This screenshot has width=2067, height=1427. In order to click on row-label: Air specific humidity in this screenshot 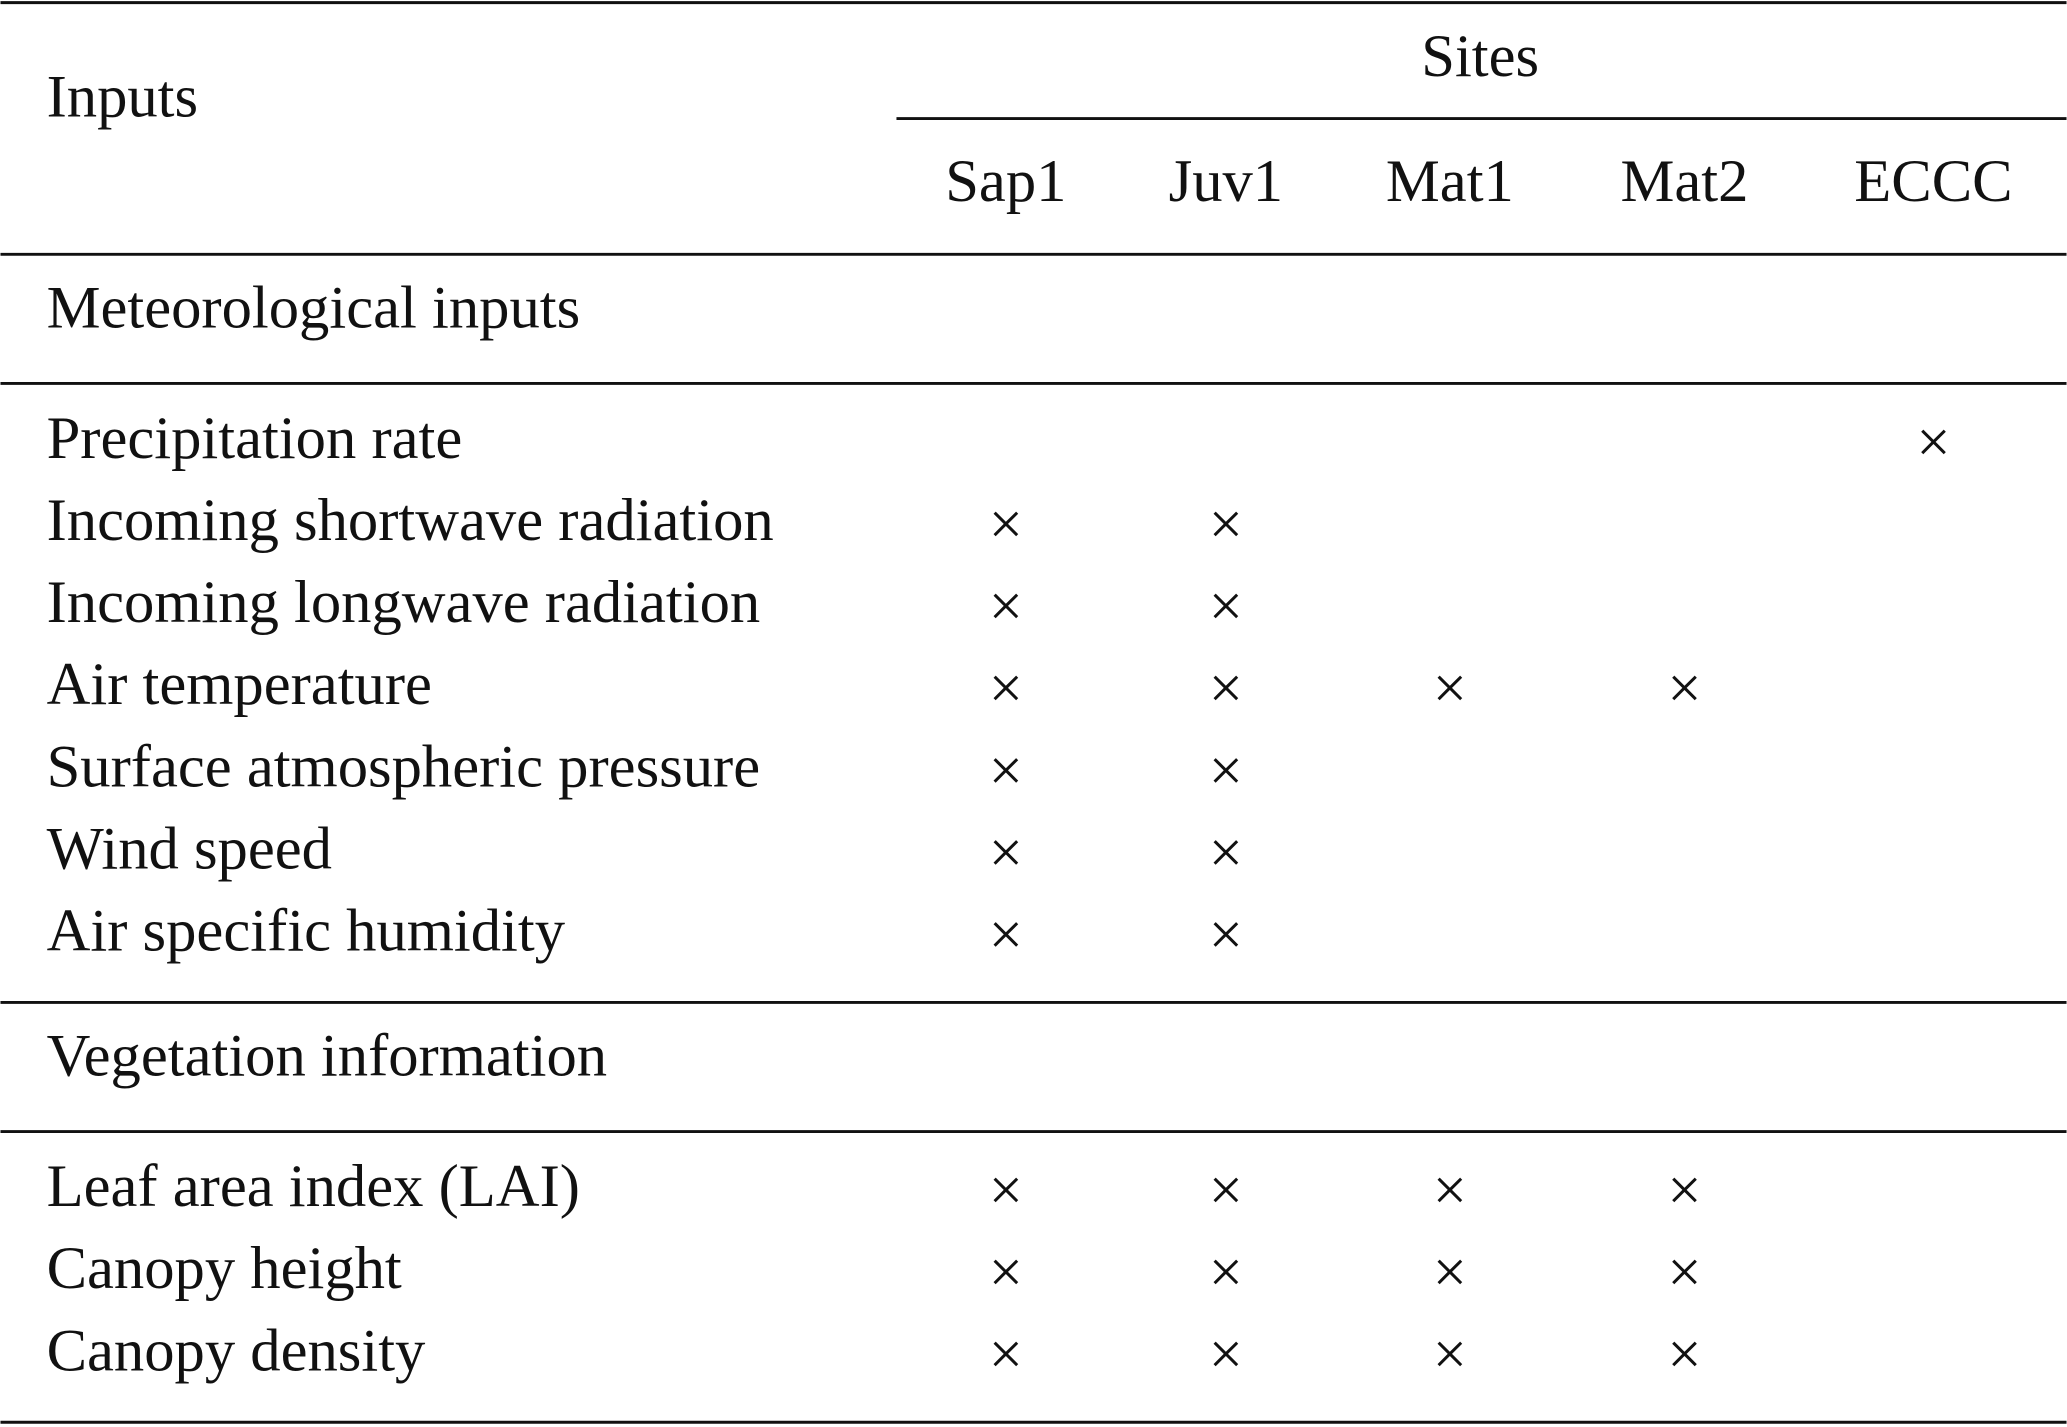, I will do `click(306, 930)`.